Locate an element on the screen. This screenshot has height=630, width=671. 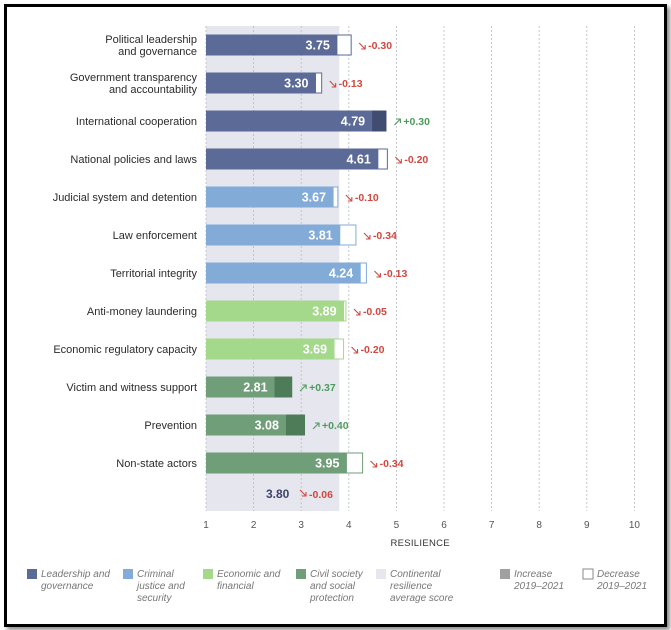
bar-value-4: 3.67 is located at coordinates (314, 198).